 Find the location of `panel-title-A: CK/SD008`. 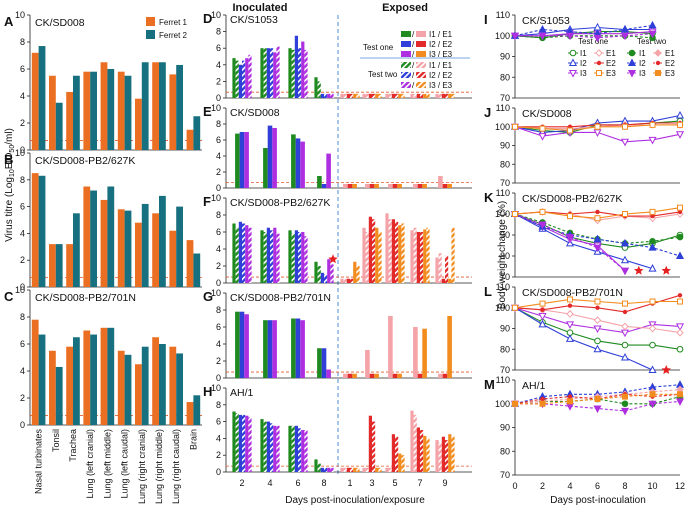

panel-title-A: CK/SD008 is located at coordinates (60, 23).